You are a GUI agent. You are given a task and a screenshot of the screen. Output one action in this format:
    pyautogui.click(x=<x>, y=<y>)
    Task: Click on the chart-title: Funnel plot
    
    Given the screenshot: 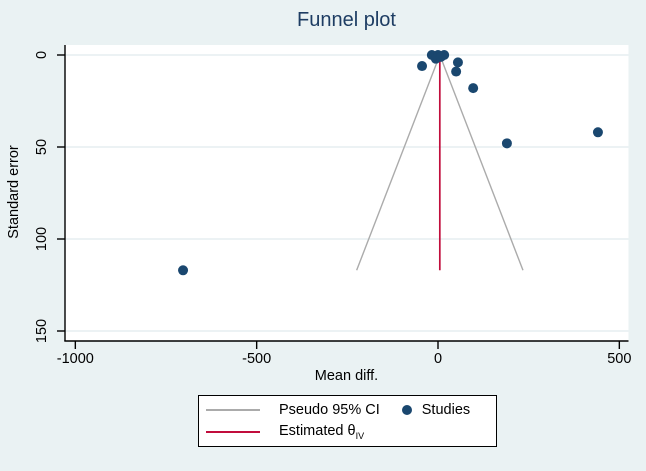 What is the action you would take?
    pyautogui.click(x=346, y=20)
    